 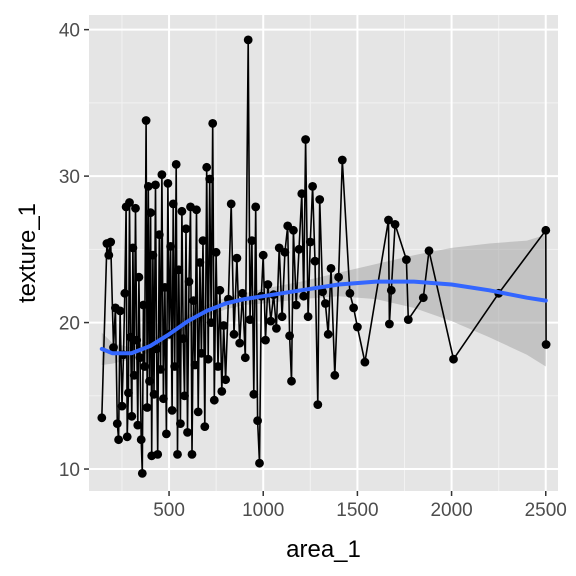 What do you see at coordinates (357, 510) in the screenshot?
I see `x-tick-label: 1500` at bounding box center [357, 510].